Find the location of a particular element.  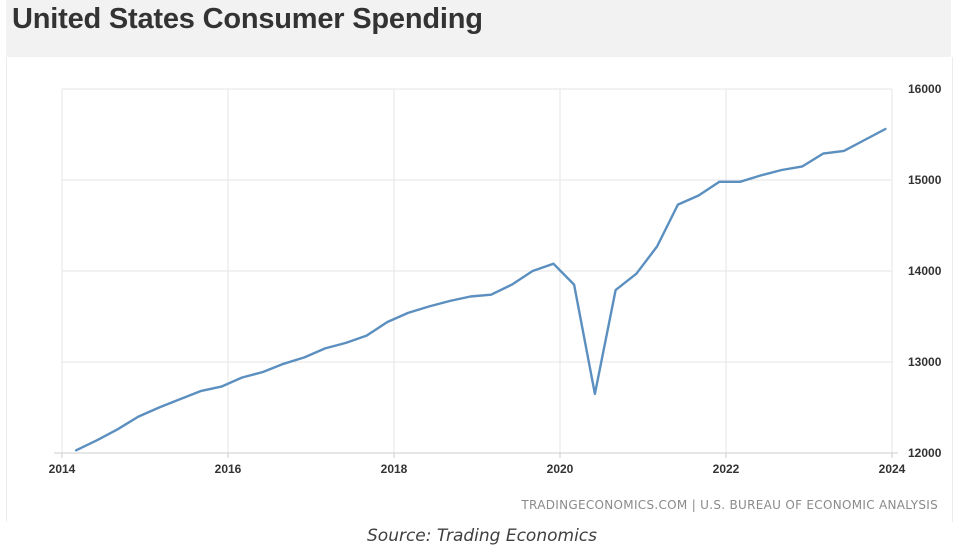

x-tick-label: 2024 is located at coordinates (892, 469).